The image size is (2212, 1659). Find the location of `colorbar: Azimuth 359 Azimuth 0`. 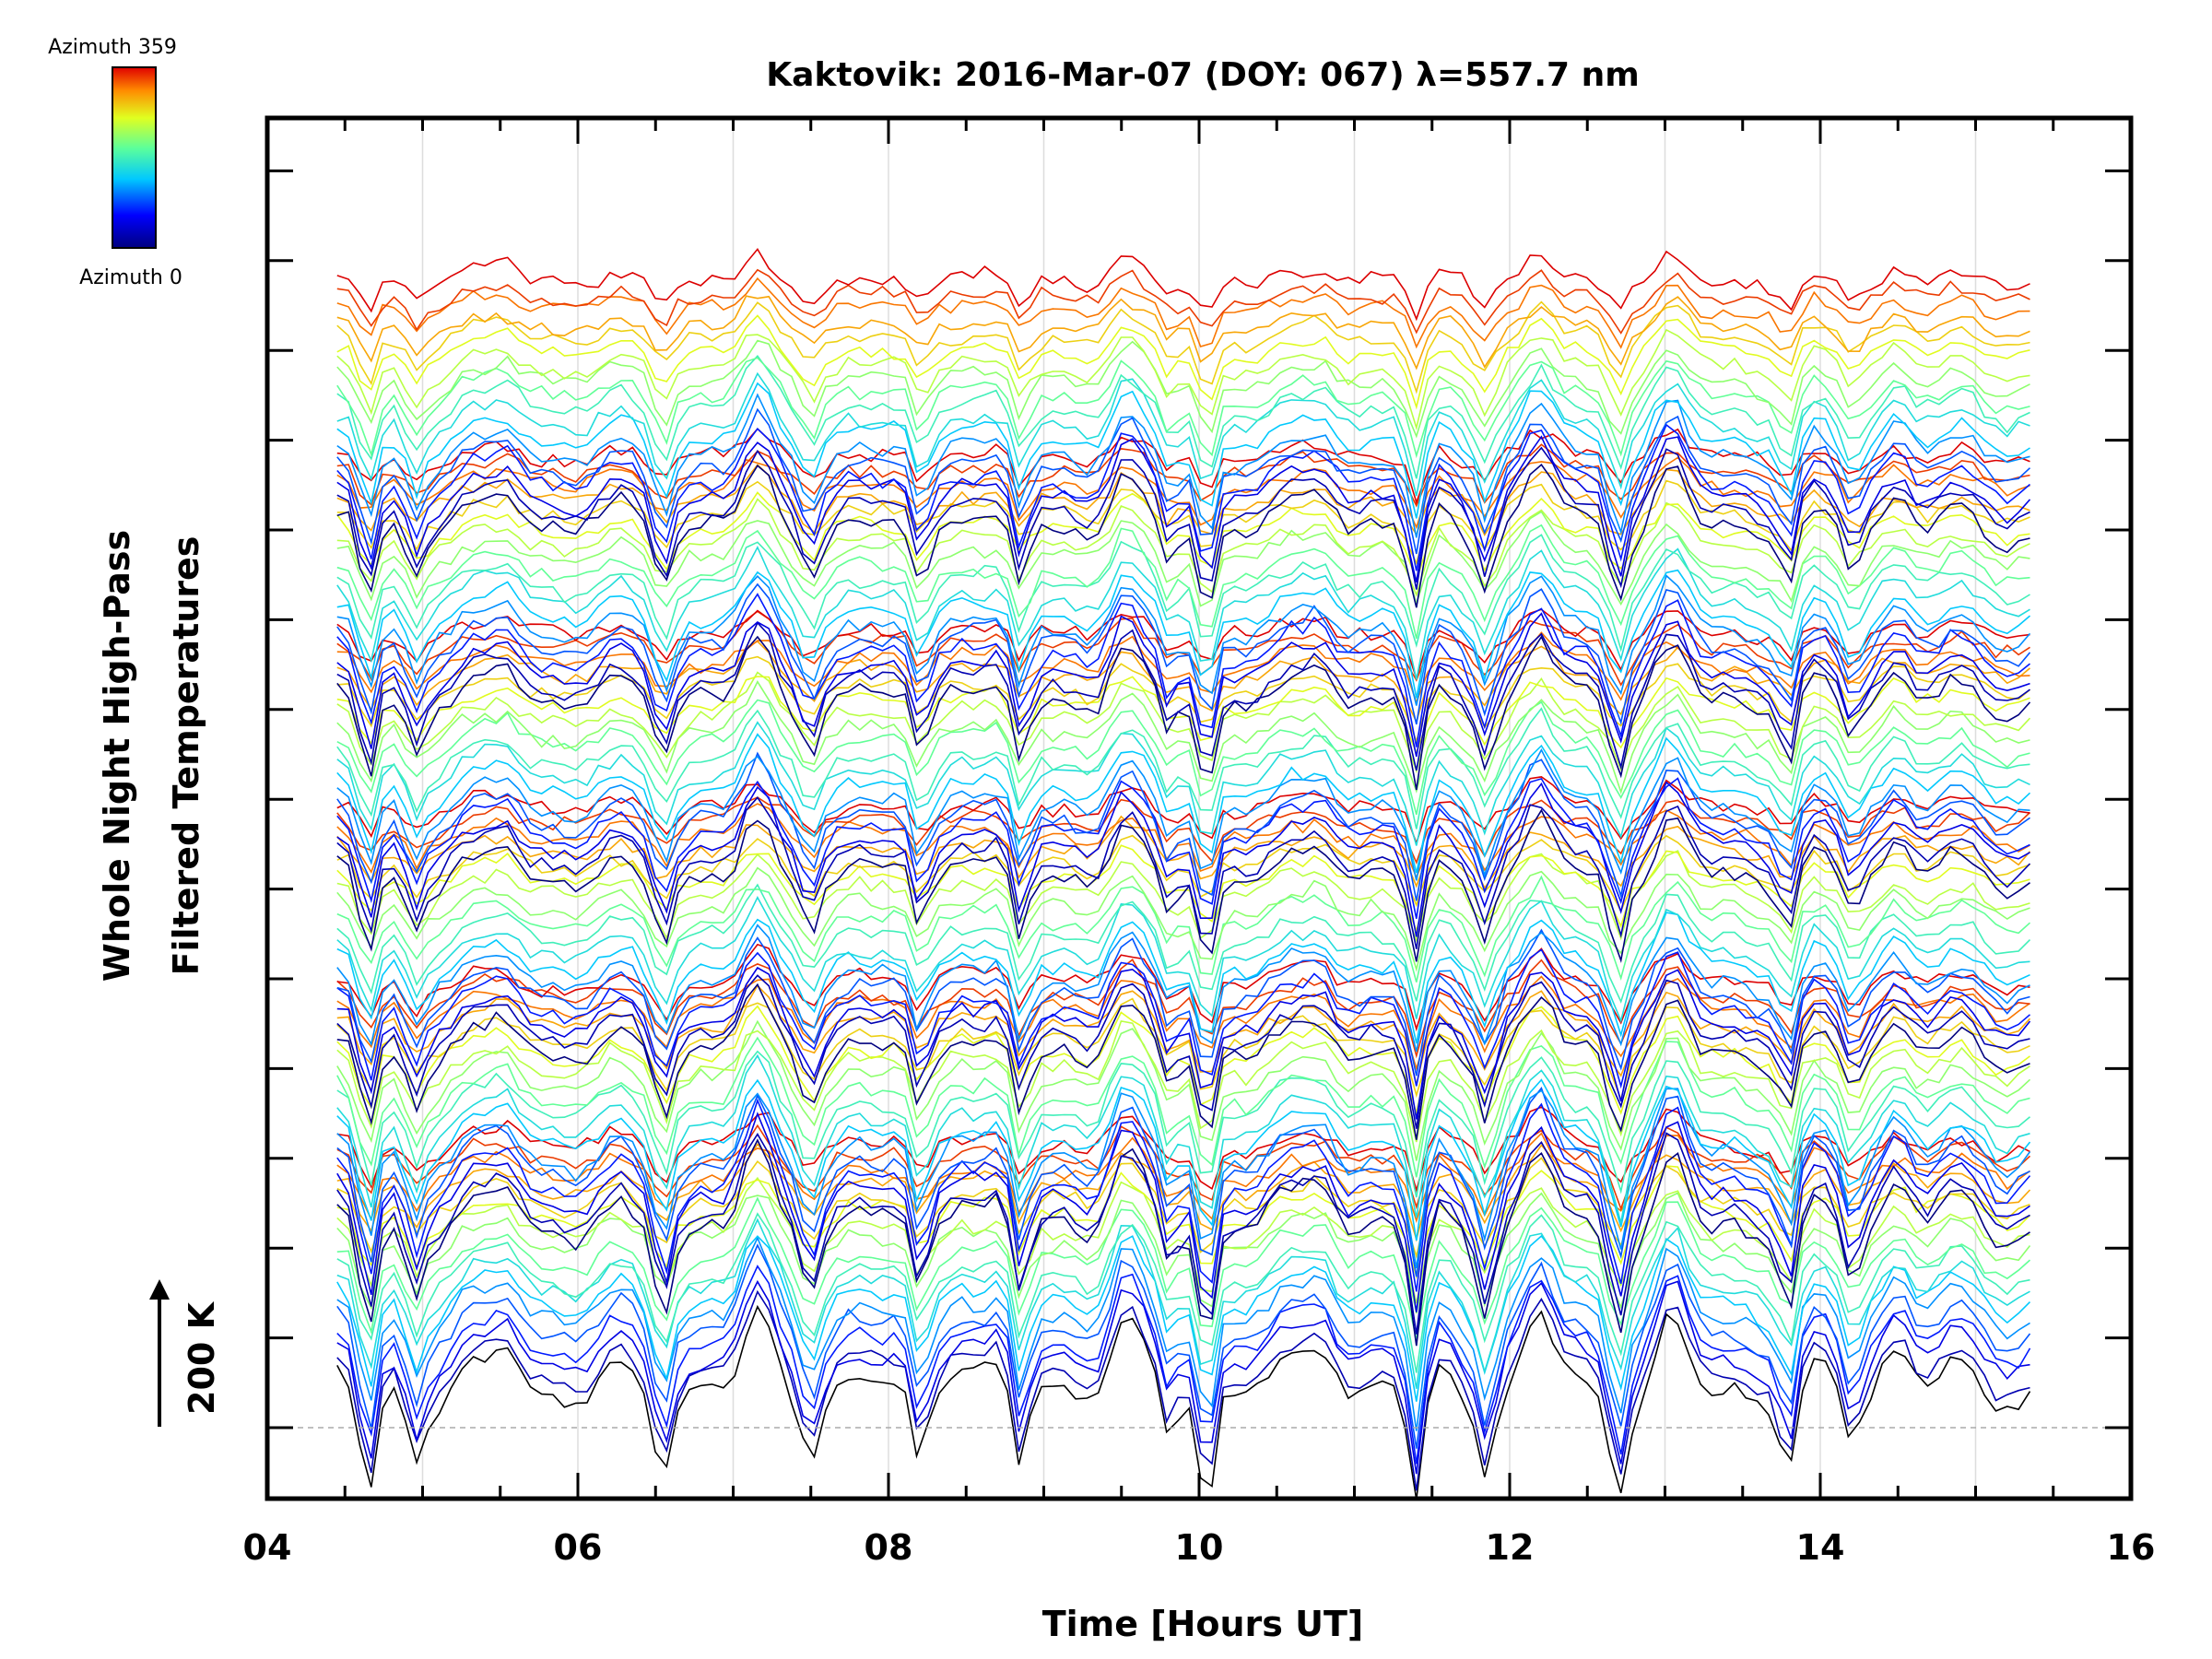

colorbar: Azimuth 359 Azimuth 0 is located at coordinates (115, 162).